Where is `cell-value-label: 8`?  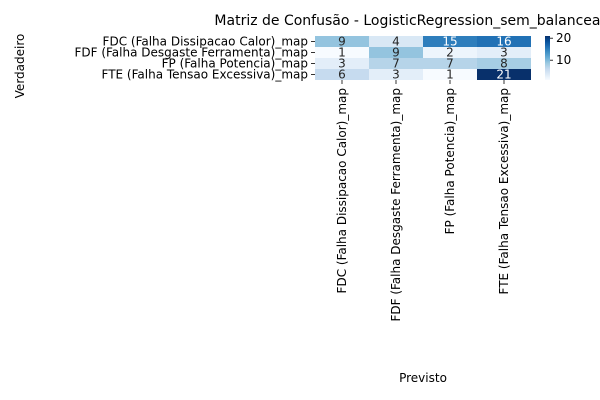
cell-value-label: 8 is located at coordinates (504, 64).